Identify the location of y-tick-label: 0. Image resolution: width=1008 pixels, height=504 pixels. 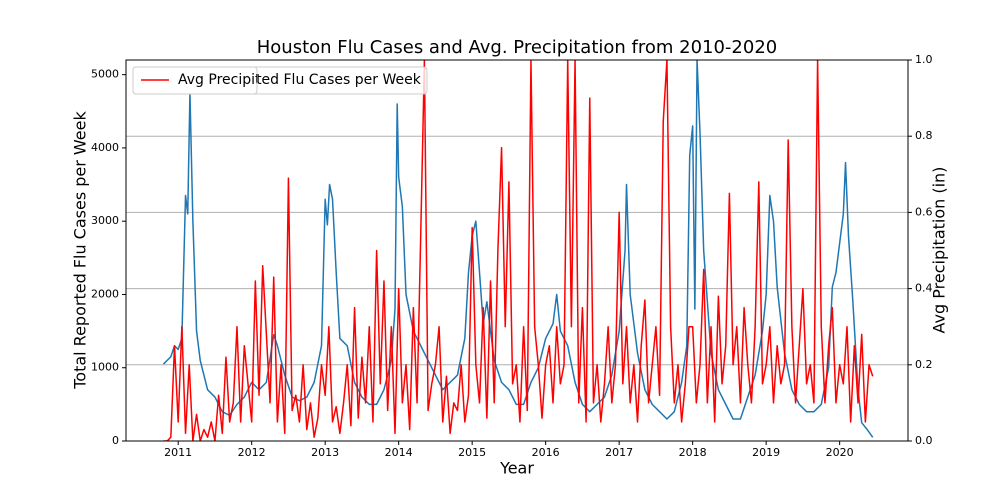
(115, 440).